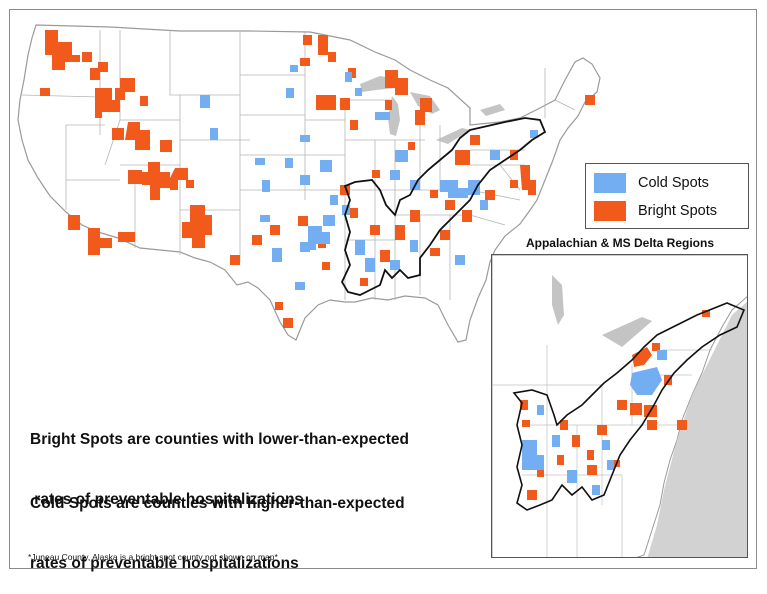 The width and height of the screenshot is (767, 594). What do you see at coordinates (620, 243) in the screenshot?
I see `inset-title: Appalachian & MS Delta Regions` at bounding box center [620, 243].